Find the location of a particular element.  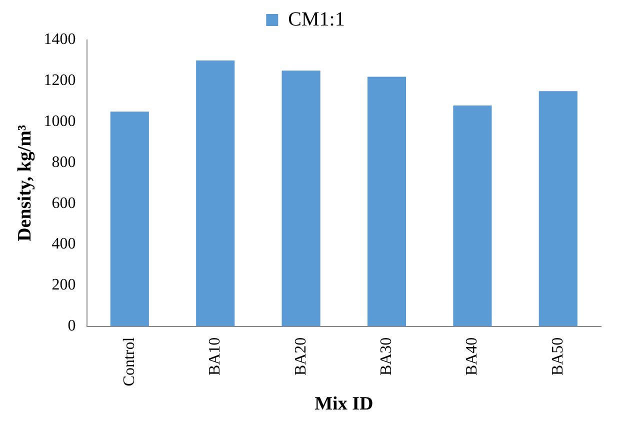

x-tick-label: BA10 is located at coordinates (215, 356).